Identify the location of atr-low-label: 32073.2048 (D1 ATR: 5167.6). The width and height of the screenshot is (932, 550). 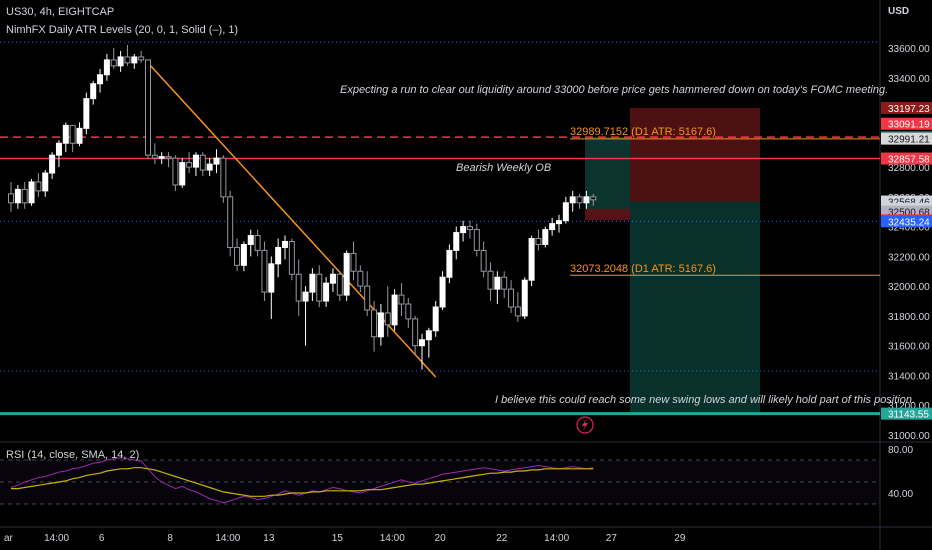
(643, 269).